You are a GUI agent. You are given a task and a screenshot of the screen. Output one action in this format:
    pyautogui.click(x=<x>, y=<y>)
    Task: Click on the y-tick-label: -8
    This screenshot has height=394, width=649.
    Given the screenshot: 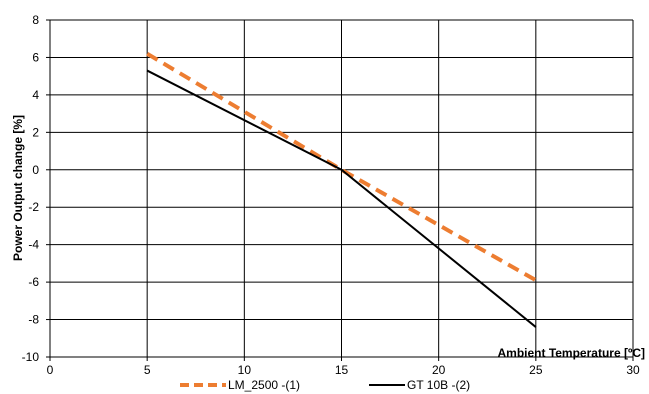 What is the action you would take?
    pyautogui.click(x=33, y=320)
    